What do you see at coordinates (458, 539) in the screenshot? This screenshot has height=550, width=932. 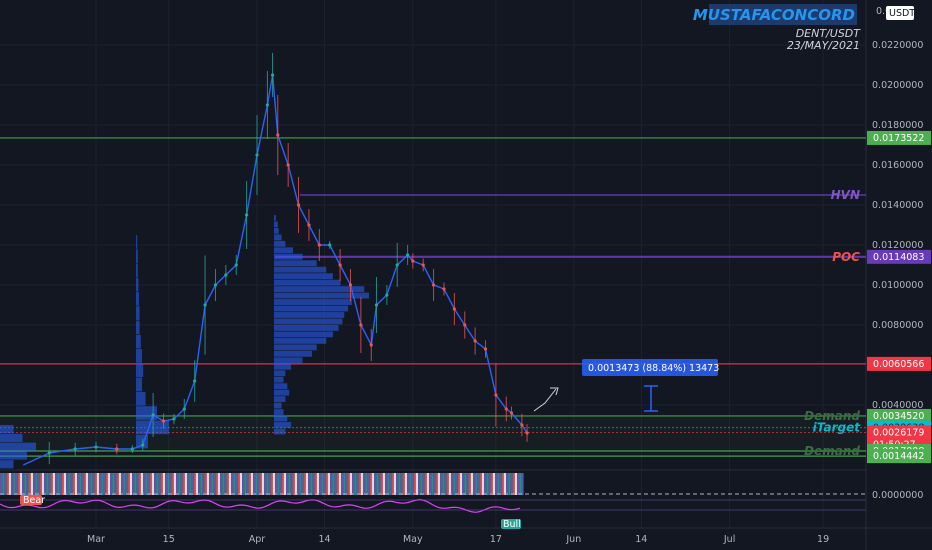 I see `time-axis: Mar 15 Apr 14 May 17 Jun 14 Jul 19` at bounding box center [458, 539].